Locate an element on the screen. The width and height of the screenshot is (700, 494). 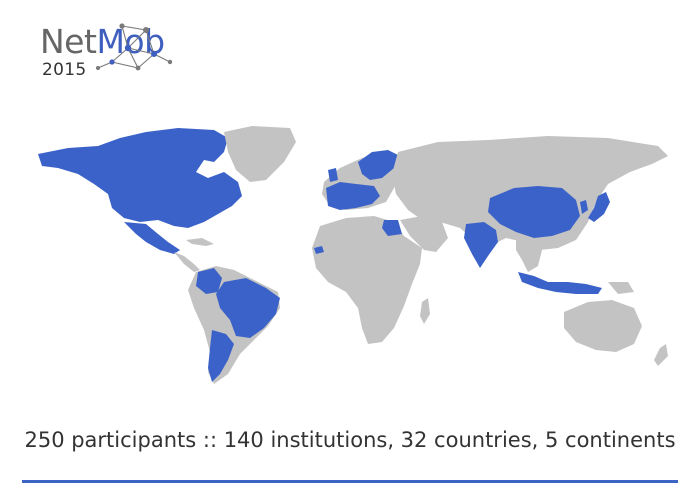
southeast-asia-region is located at coordinates (529, 255).